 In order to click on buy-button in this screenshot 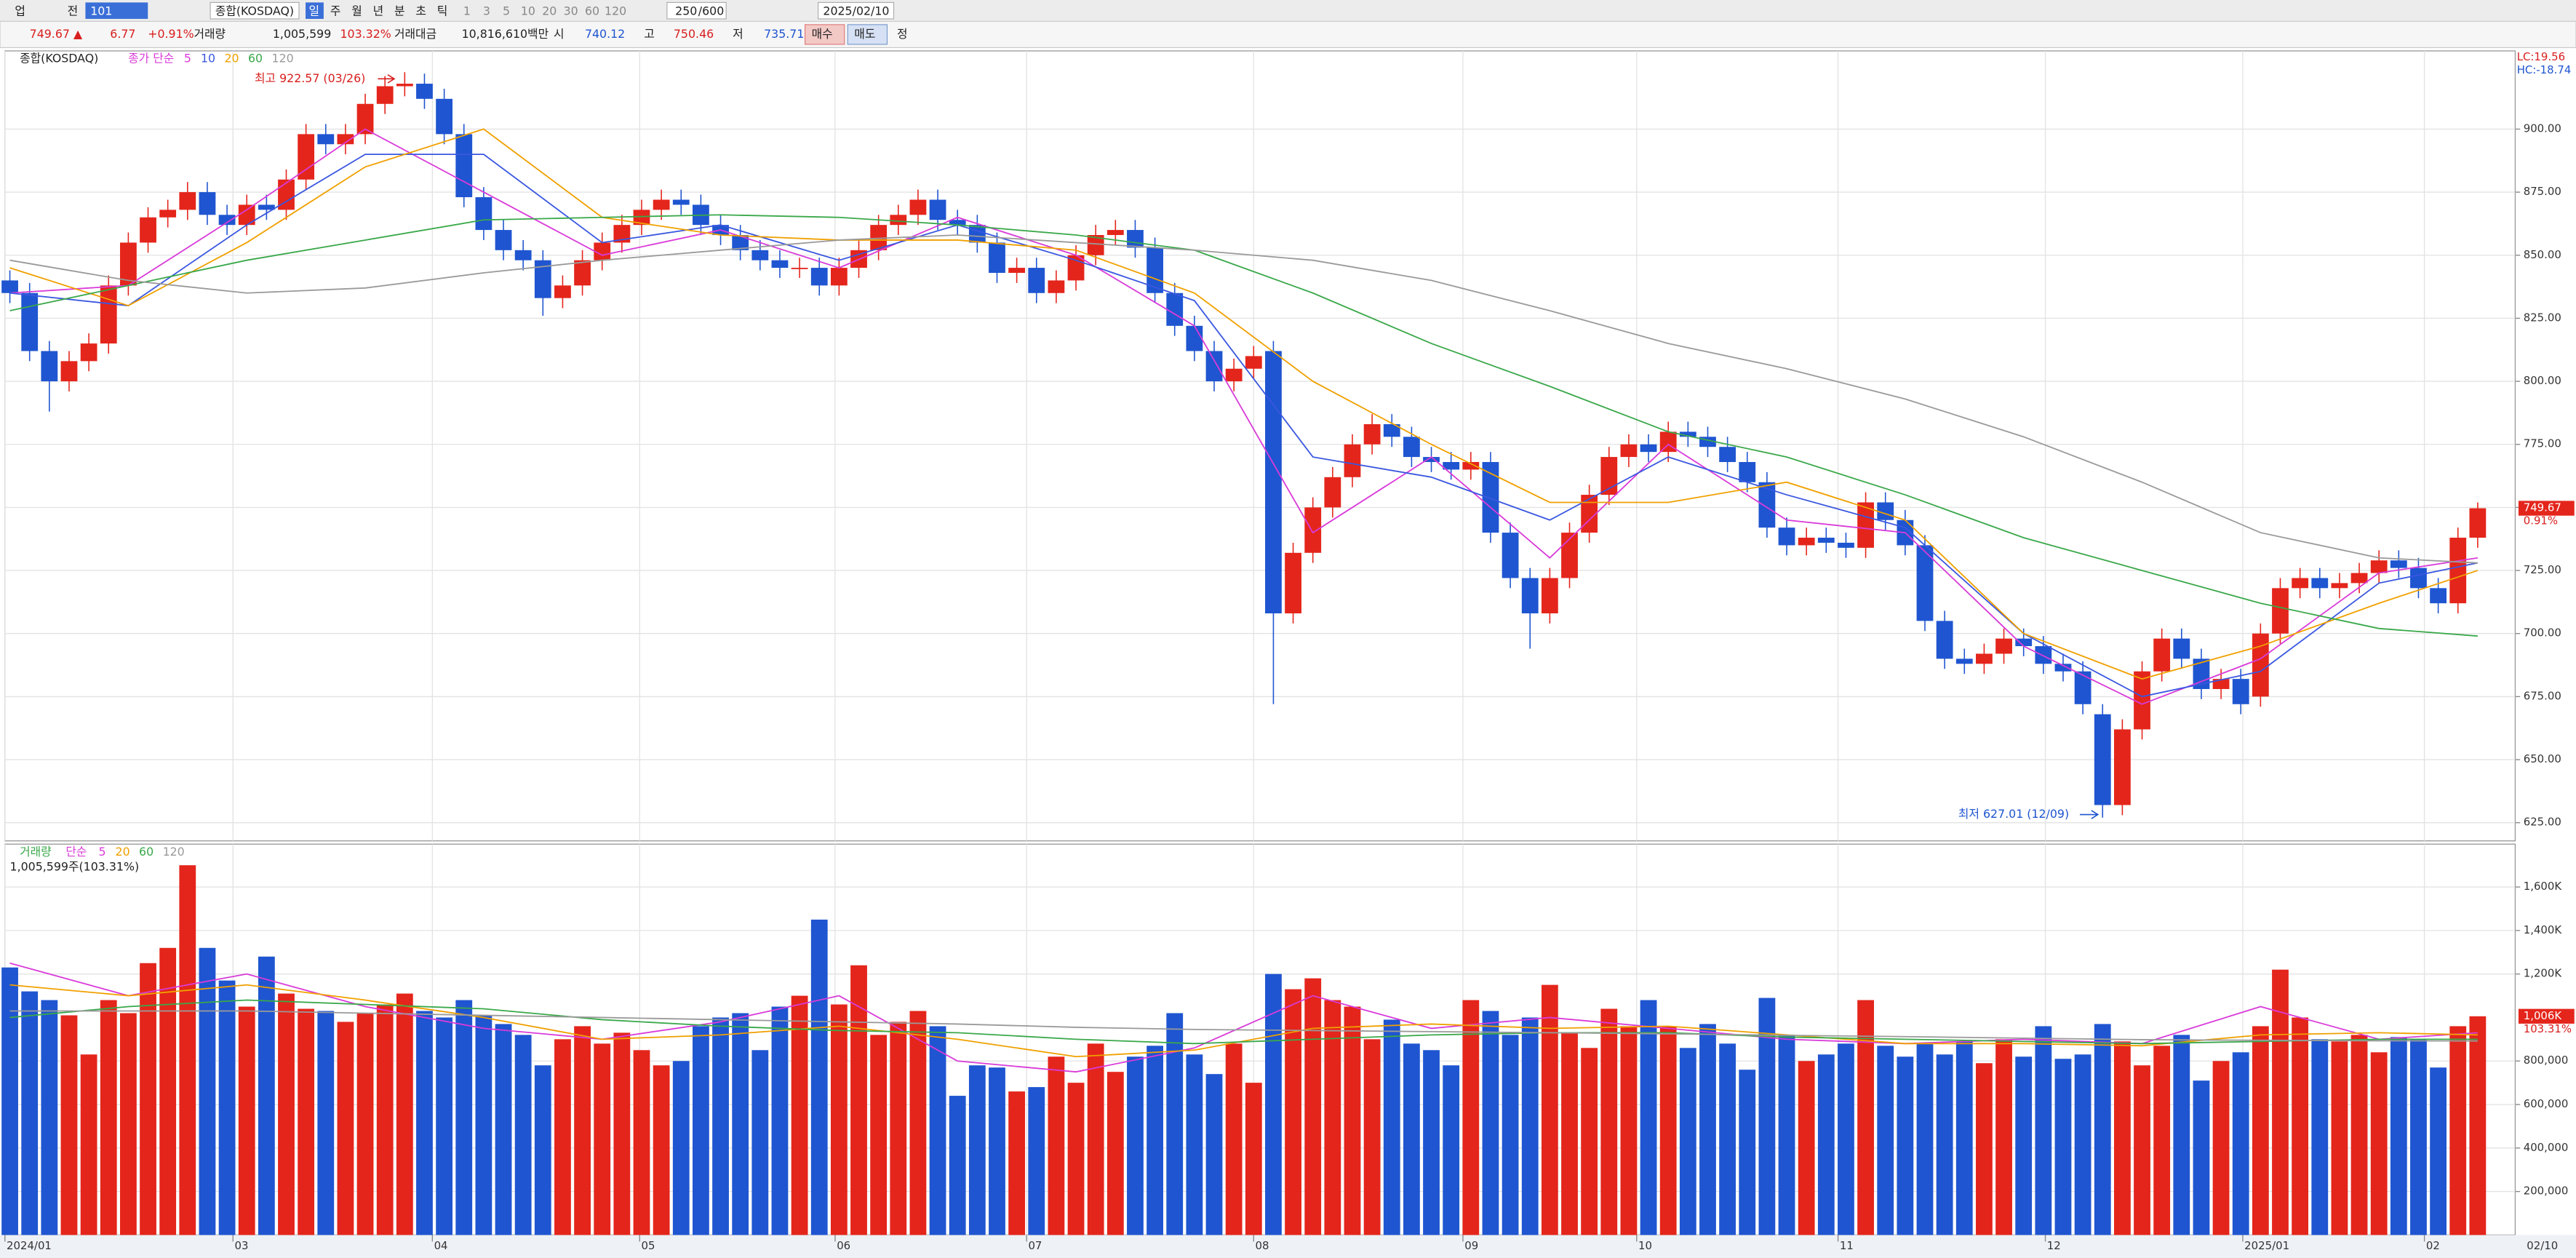, I will do `click(824, 34)`.